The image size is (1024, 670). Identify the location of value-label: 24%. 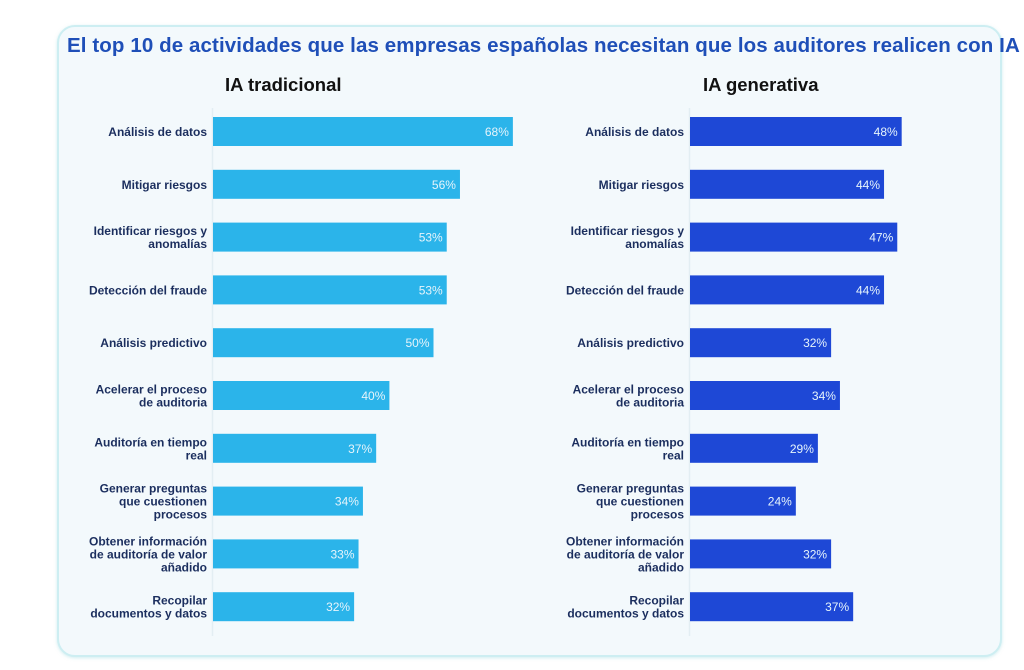
(780, 502).